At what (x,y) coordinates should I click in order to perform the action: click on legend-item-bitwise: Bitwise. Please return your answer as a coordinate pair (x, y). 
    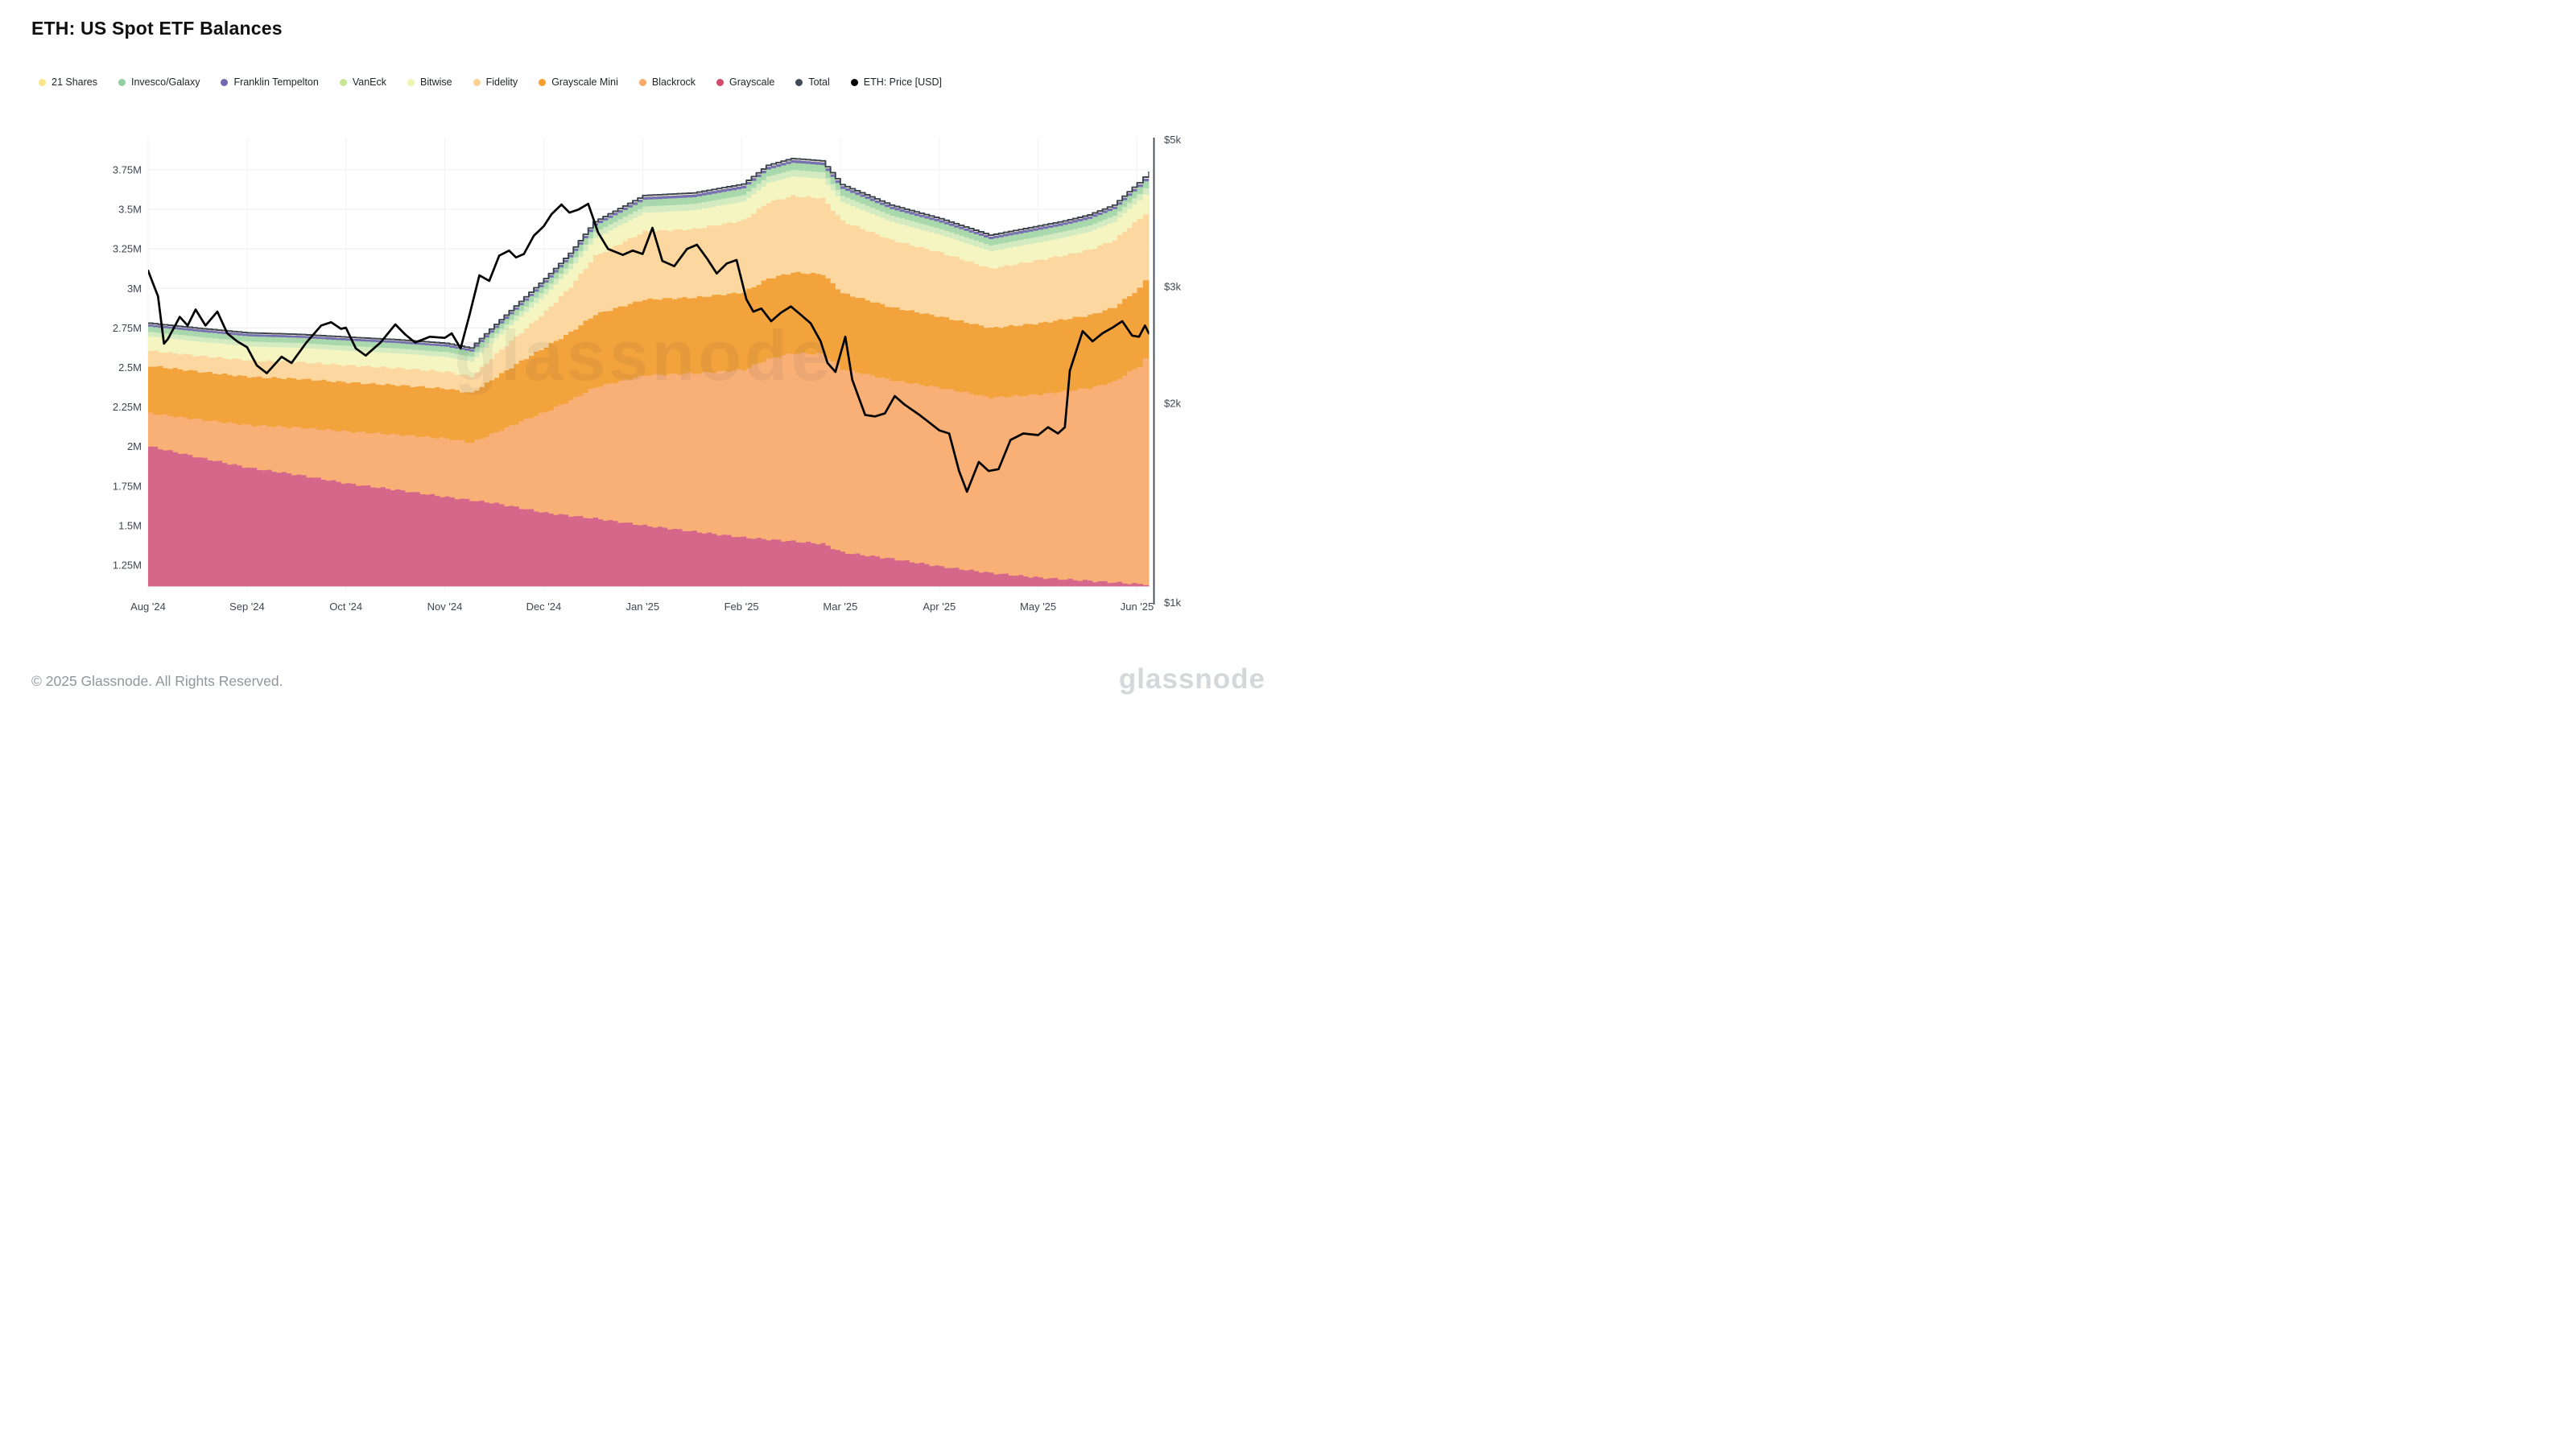
    Looking at the image, I should click on (429, 82).